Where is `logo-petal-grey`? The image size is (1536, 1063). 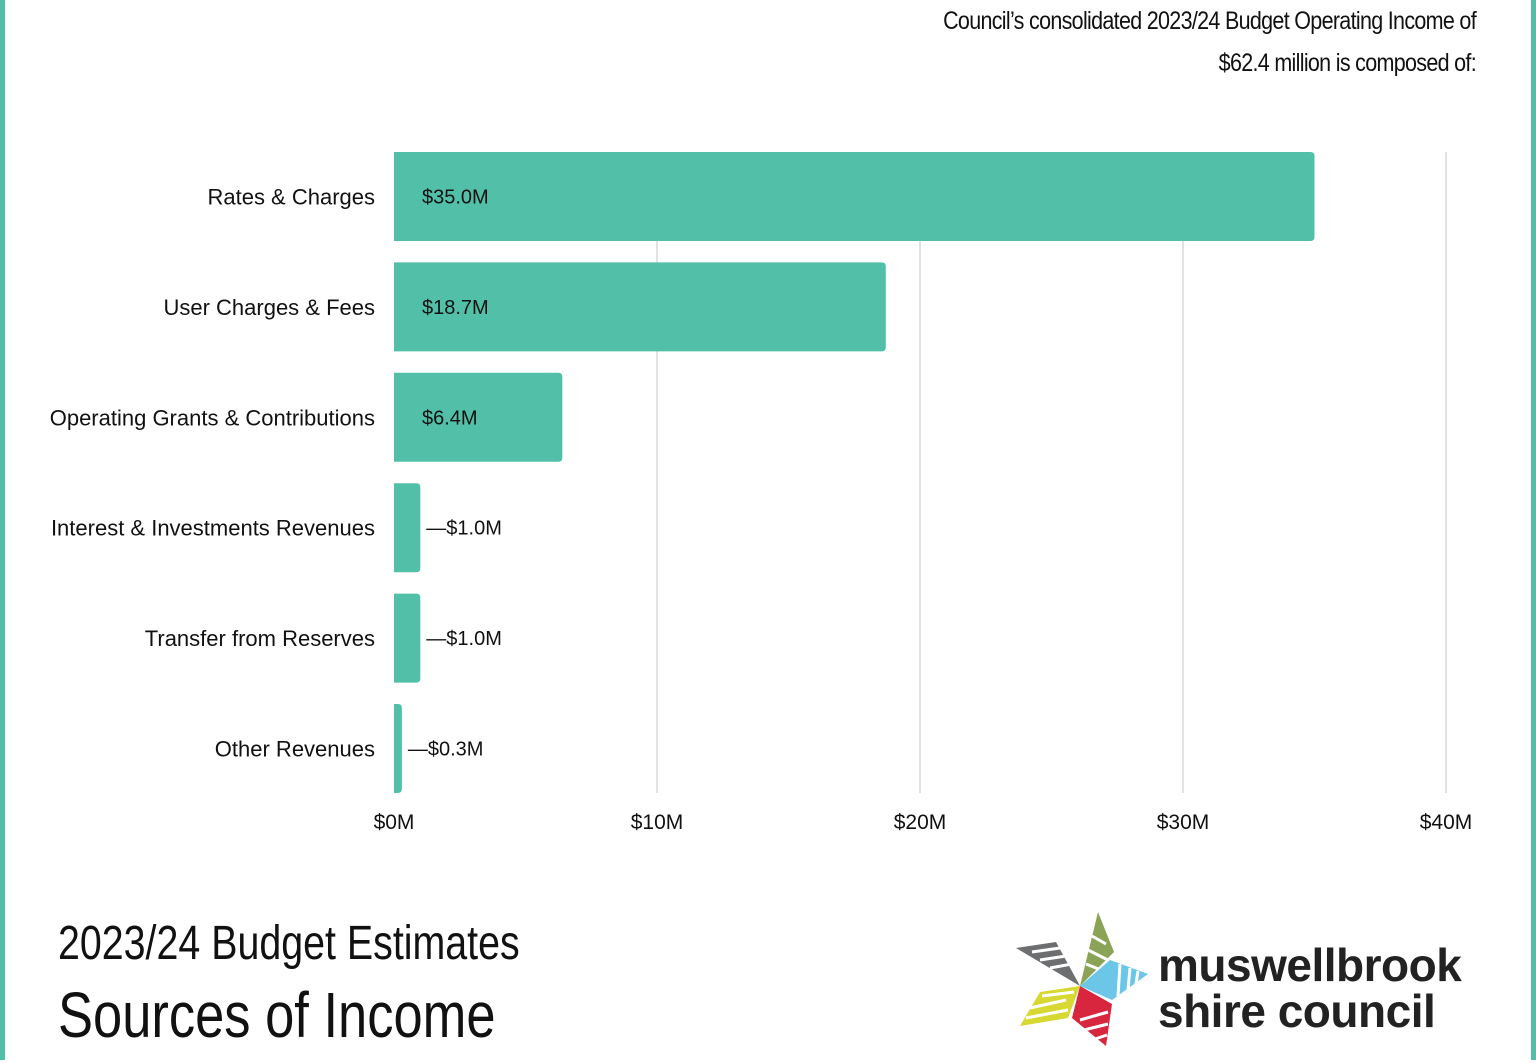
logo-petal-grey is located at coordinates (1048, 964).